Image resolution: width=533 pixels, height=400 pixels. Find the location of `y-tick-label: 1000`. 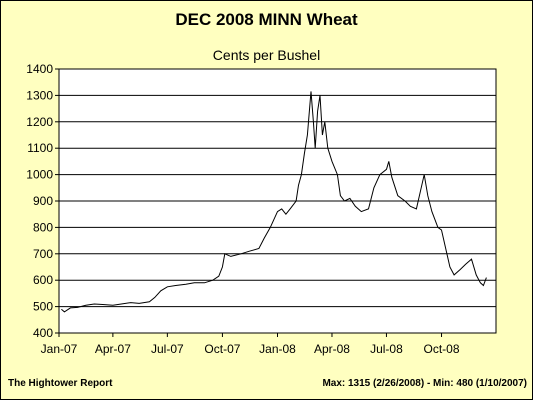

y-tick-label: 1000 is located at coordinates (39, 175).